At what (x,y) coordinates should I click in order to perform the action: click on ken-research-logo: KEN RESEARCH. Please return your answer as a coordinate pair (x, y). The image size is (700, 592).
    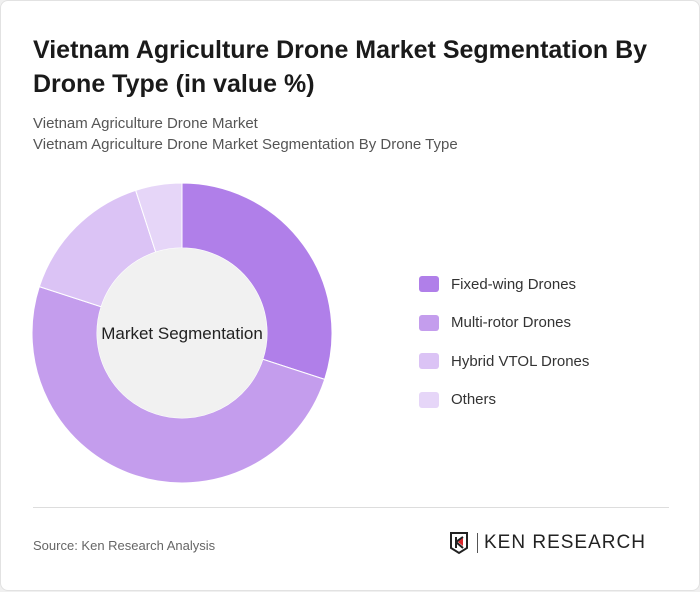
    Looking at the image, I should click on (547, 543).